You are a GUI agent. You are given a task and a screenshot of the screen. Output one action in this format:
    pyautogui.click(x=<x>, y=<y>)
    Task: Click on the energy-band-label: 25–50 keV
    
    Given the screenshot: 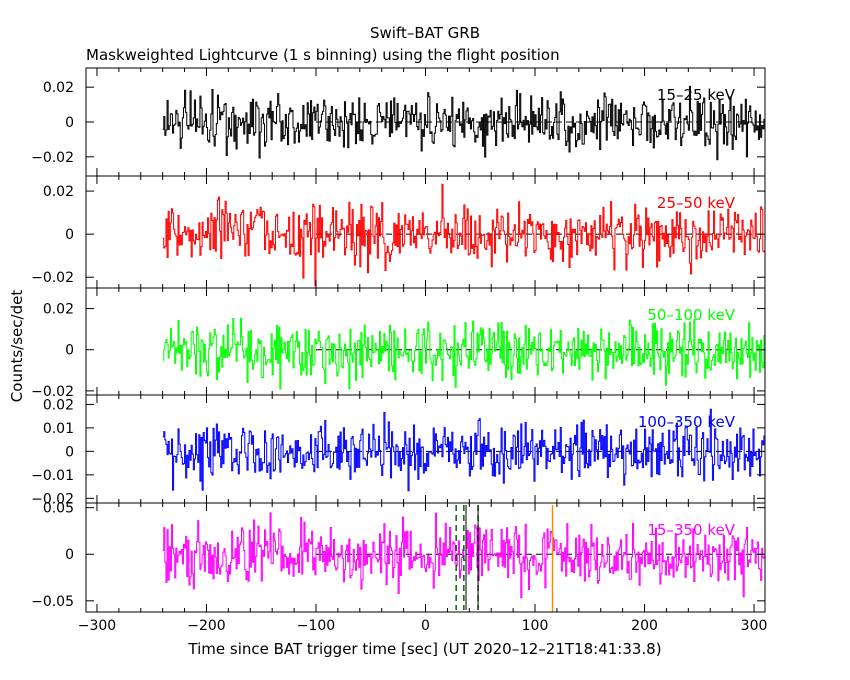 What is the action you would take?
    pyautogui.click(x=696, y=203)
    